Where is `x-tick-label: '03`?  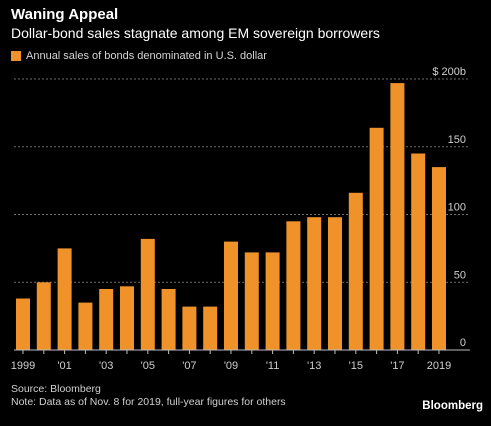
x-tick-label: '03 is located at coordinates (106, 366).